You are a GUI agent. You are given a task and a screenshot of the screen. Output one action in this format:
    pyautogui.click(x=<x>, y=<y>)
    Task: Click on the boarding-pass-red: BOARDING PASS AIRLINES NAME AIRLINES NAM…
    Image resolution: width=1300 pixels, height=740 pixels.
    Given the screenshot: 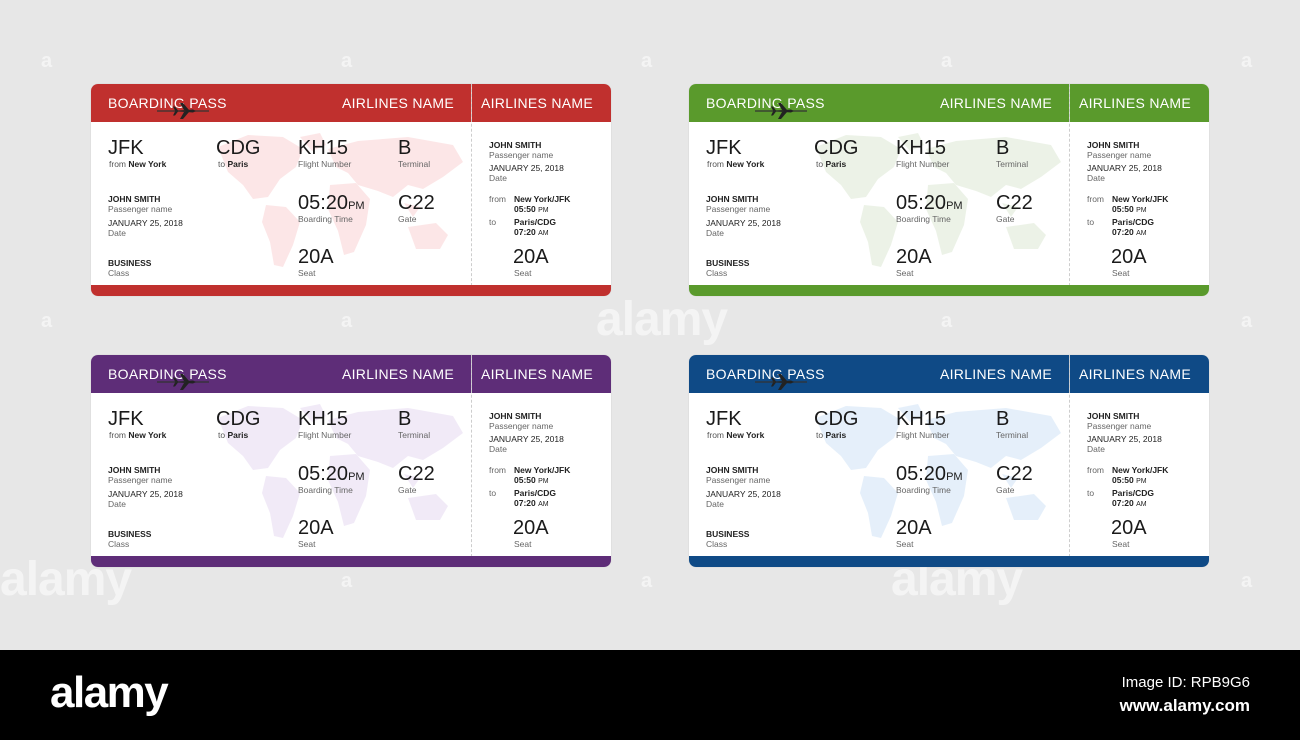 What is the action you would take?
    pyautogui.click(x=351, y=190)
    